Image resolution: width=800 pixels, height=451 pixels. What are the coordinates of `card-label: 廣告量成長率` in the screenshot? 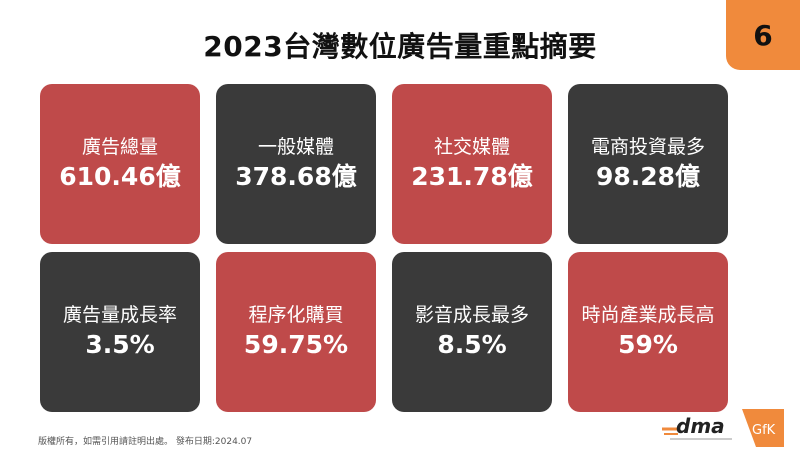 It's located at (119, 314).